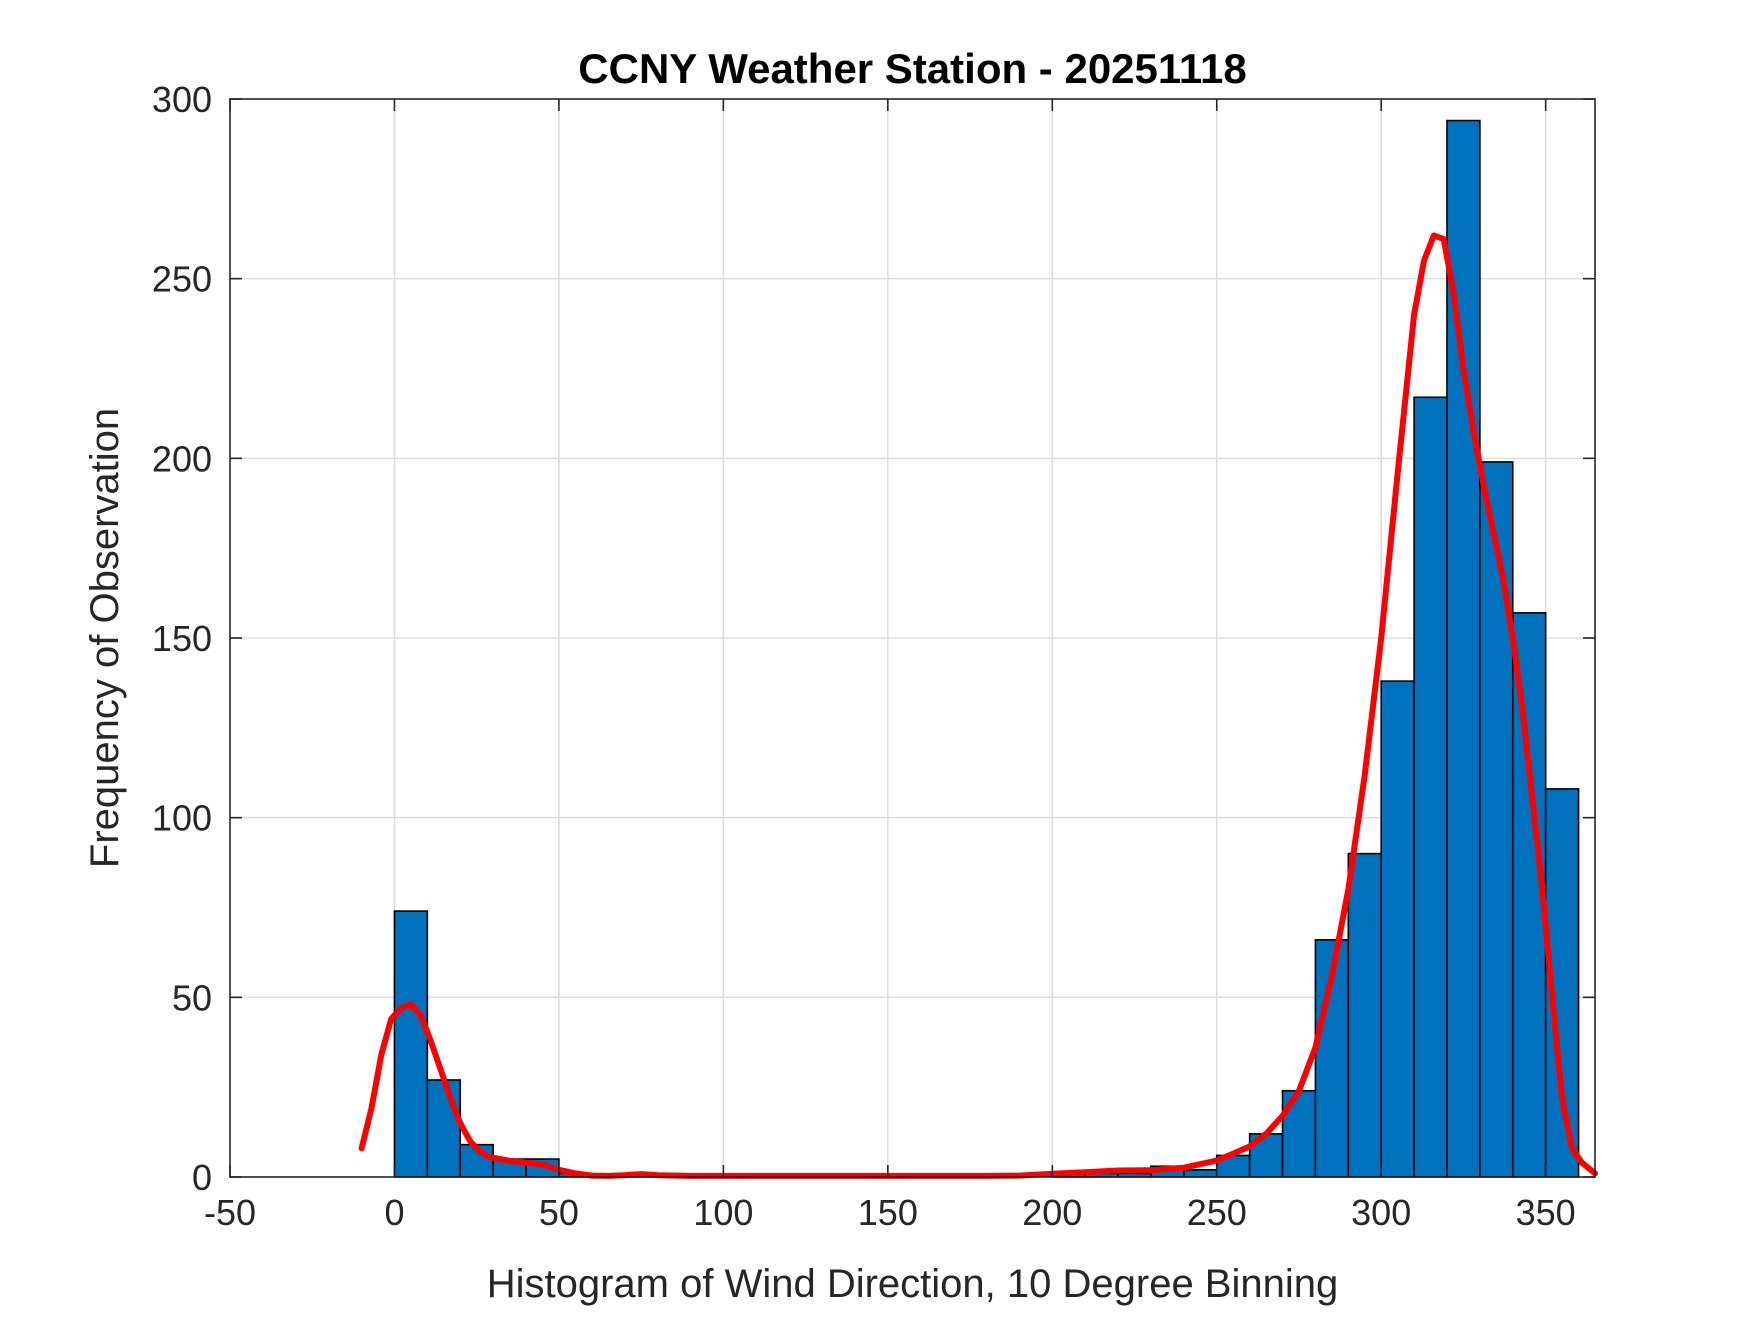 Image resolution: width=1750 pixels, height=1318 pixels. What do you see at coordinates (1381, 1212) in the screenshot?
I see `x-tick-label: 300` at bounding box center [1381, 1212].